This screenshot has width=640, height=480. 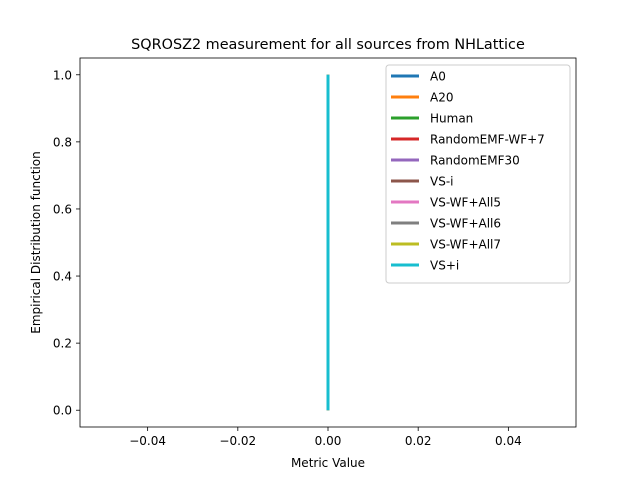 I want to click on y-axis-label: Empirical Distribution function, so click(x=36, y=242).